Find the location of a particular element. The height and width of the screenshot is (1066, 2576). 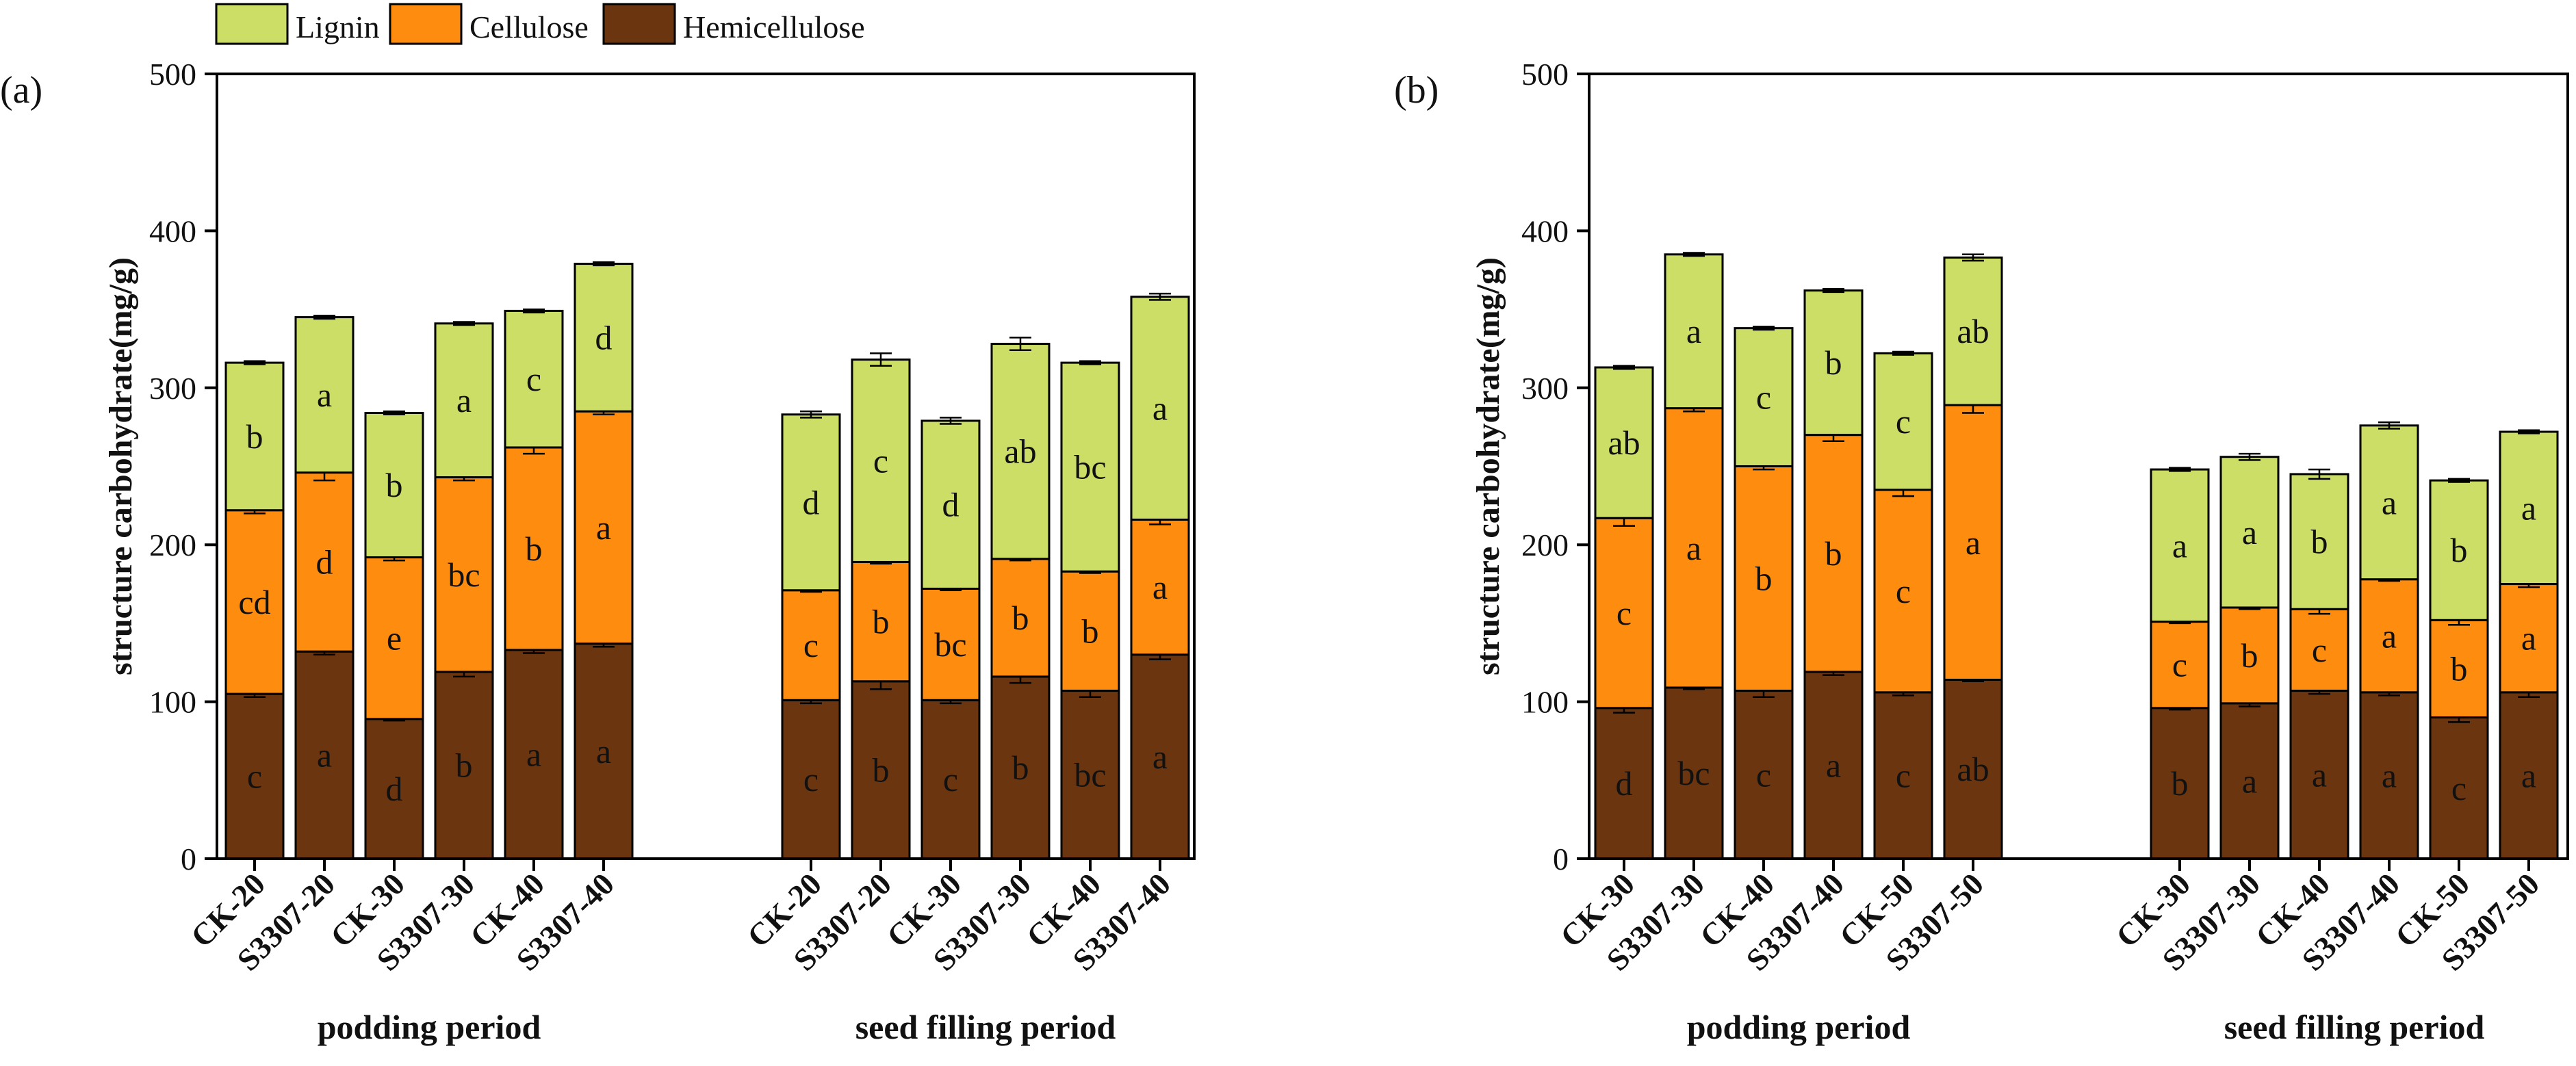

panel-a-errorbar-podding-period-ck-20-lignin is located at coordinates (255, 362).